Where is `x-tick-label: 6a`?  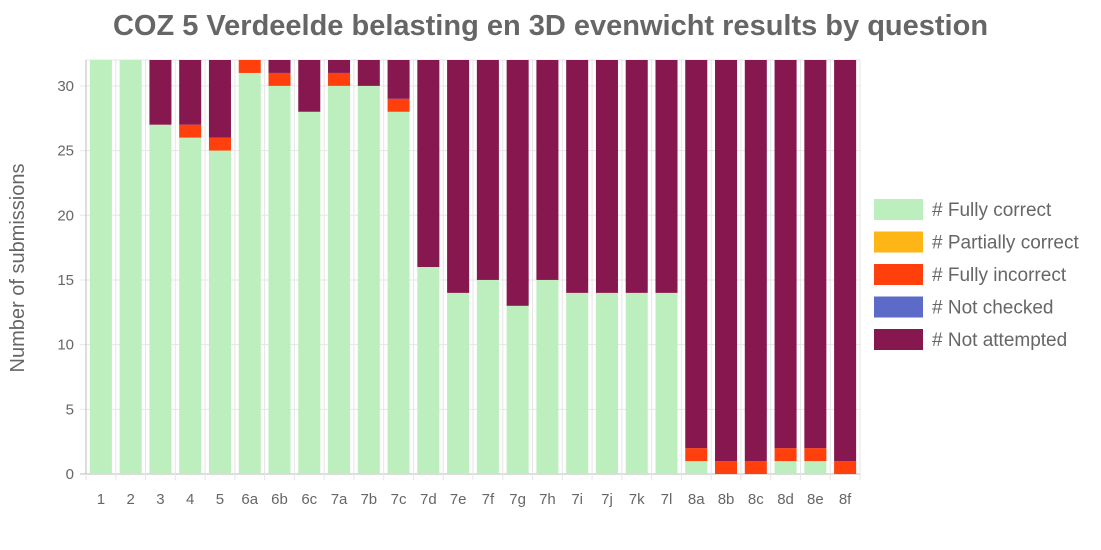
x-tick-label: 6a is located at coordinates (249, 499).